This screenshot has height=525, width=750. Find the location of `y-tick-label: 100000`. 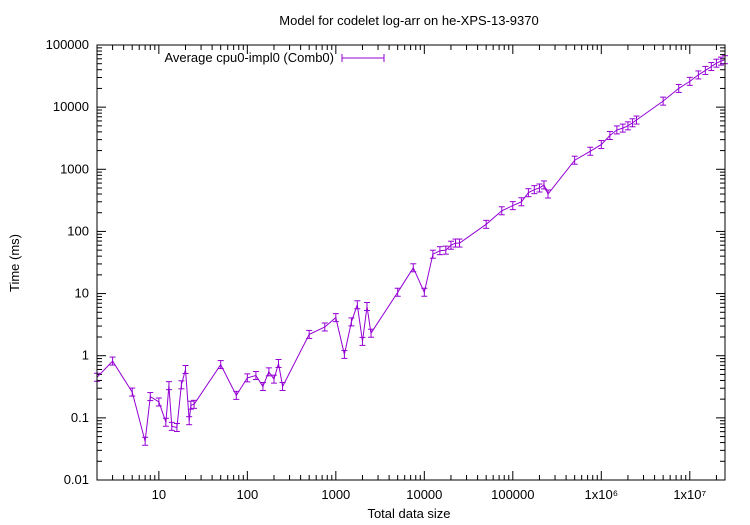

y-tick-label: 100000 is located at coordinates (67, 44).